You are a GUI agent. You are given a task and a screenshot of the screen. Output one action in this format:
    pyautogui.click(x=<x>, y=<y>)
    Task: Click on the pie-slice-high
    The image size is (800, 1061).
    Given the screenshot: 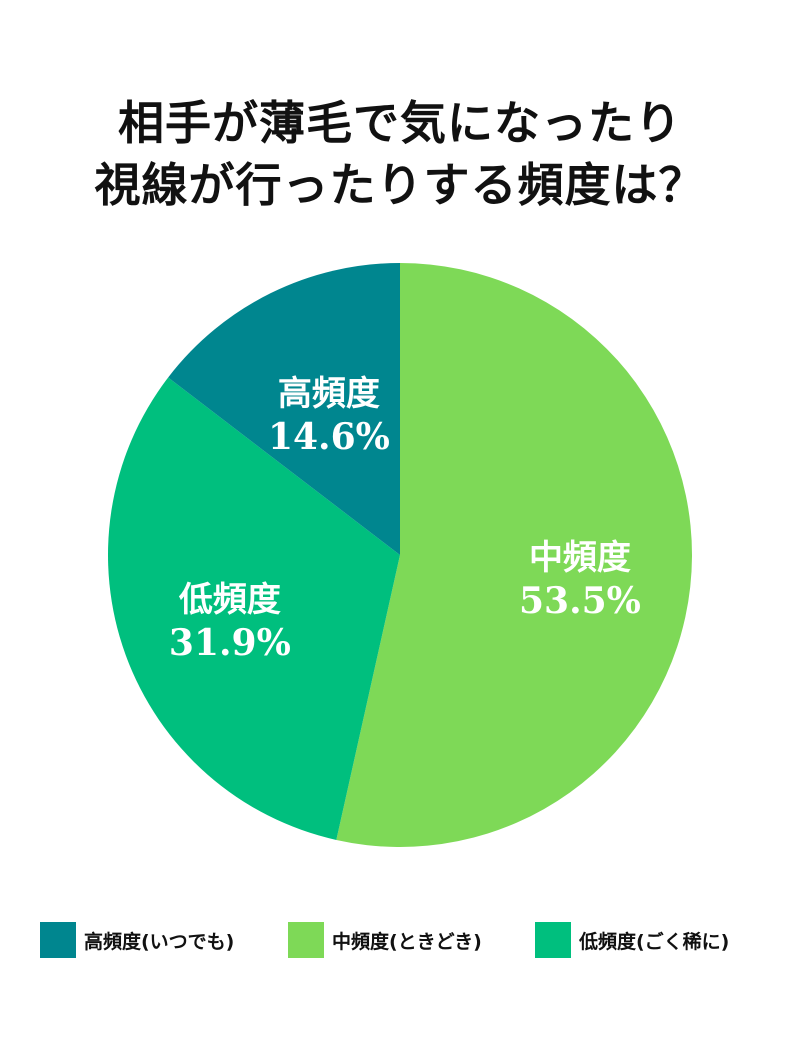 What is the action you would take?
    pyautogui.click(x=284, y=409)
    